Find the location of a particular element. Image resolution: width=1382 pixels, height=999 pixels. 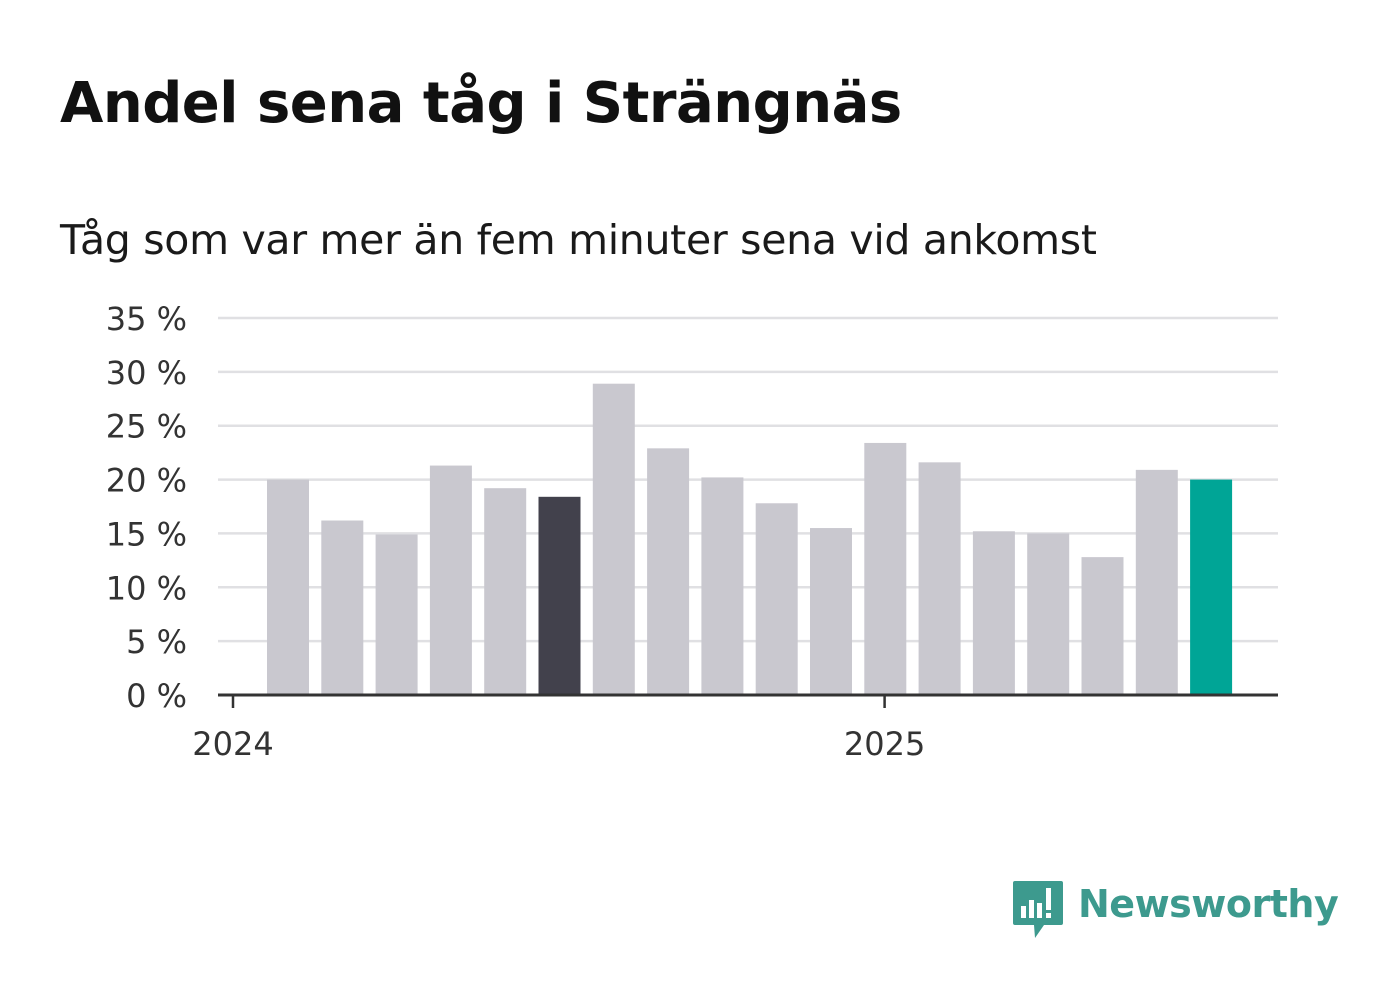

newsworthy-logo: Newsworthy is located at coordinates (1174, 911).